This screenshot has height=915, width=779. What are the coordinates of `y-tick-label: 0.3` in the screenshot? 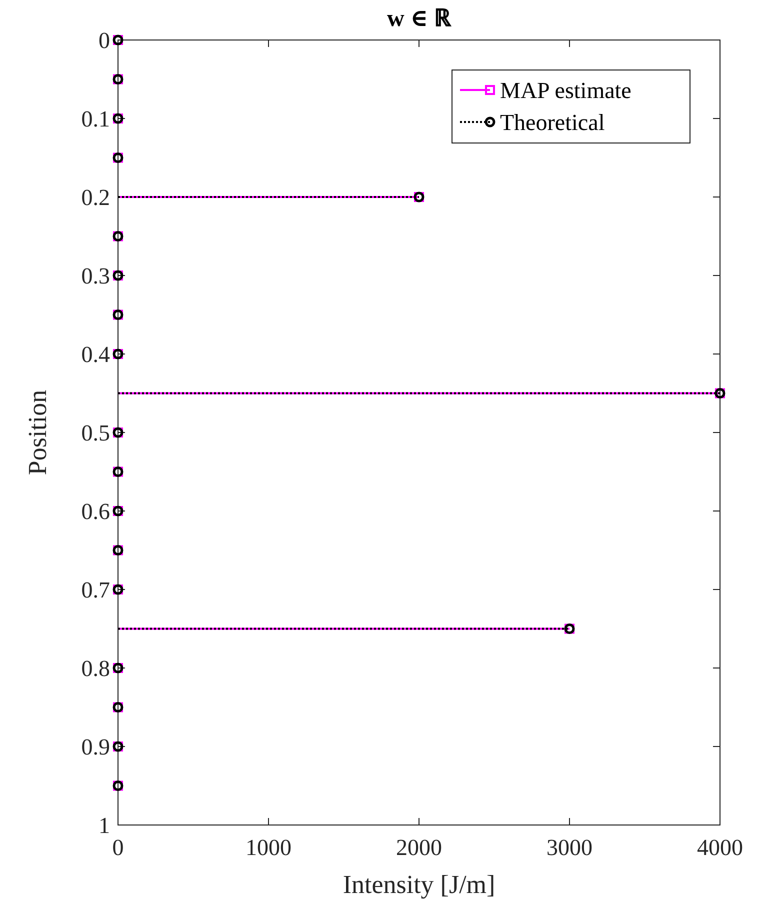 It's located at (95, 276).